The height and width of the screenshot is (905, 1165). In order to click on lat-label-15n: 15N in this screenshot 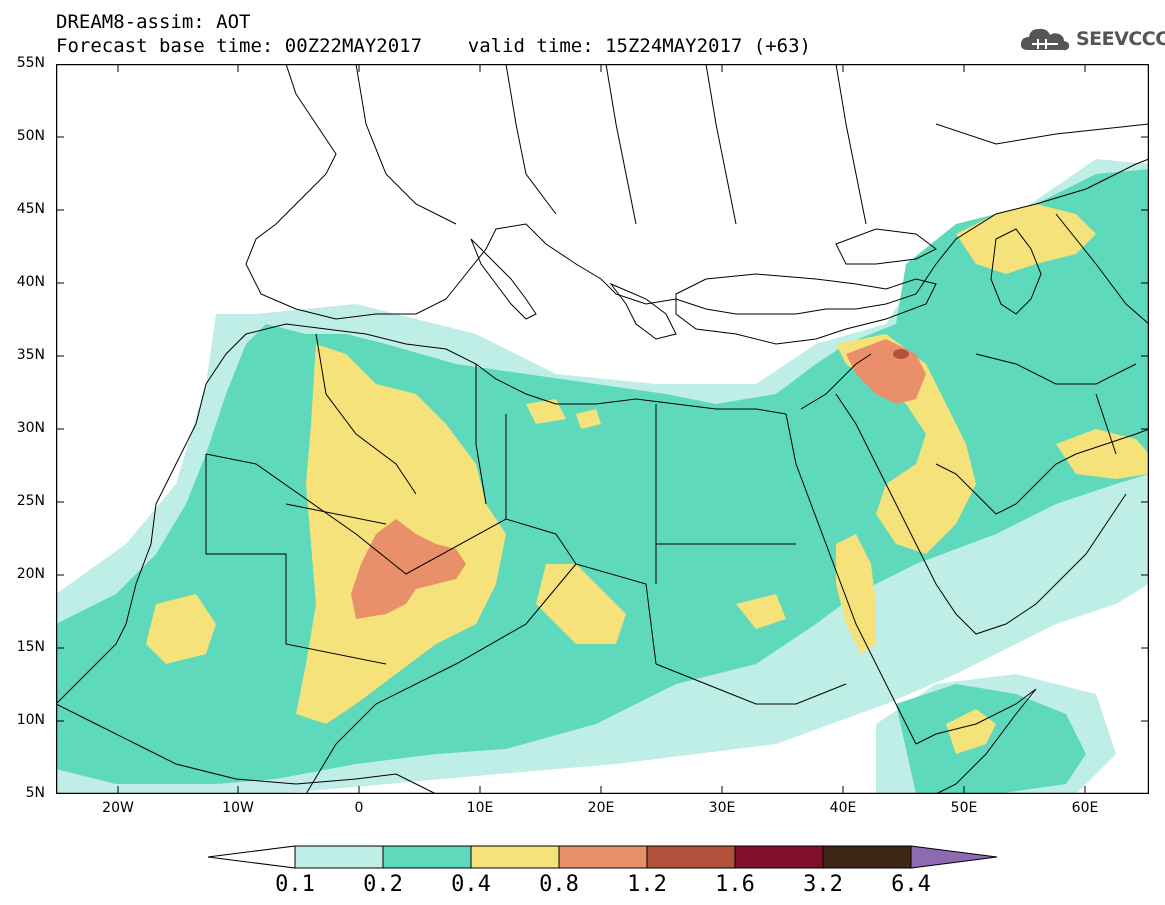, I will do `click(30, 647)`.